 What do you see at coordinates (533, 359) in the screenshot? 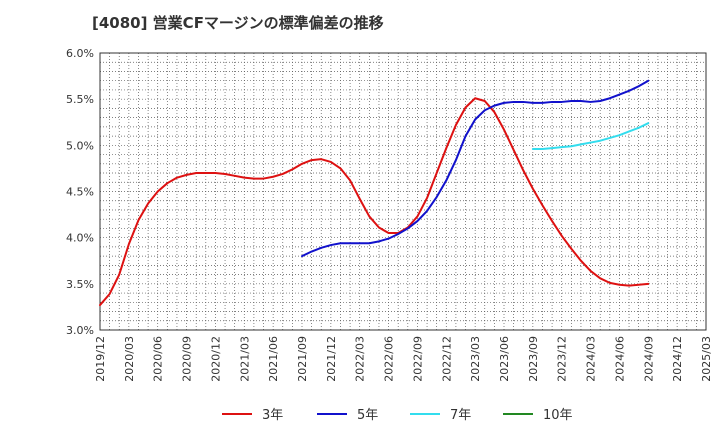
I see `x-tick-label: 2023/09` at bounding box center [533, 359].